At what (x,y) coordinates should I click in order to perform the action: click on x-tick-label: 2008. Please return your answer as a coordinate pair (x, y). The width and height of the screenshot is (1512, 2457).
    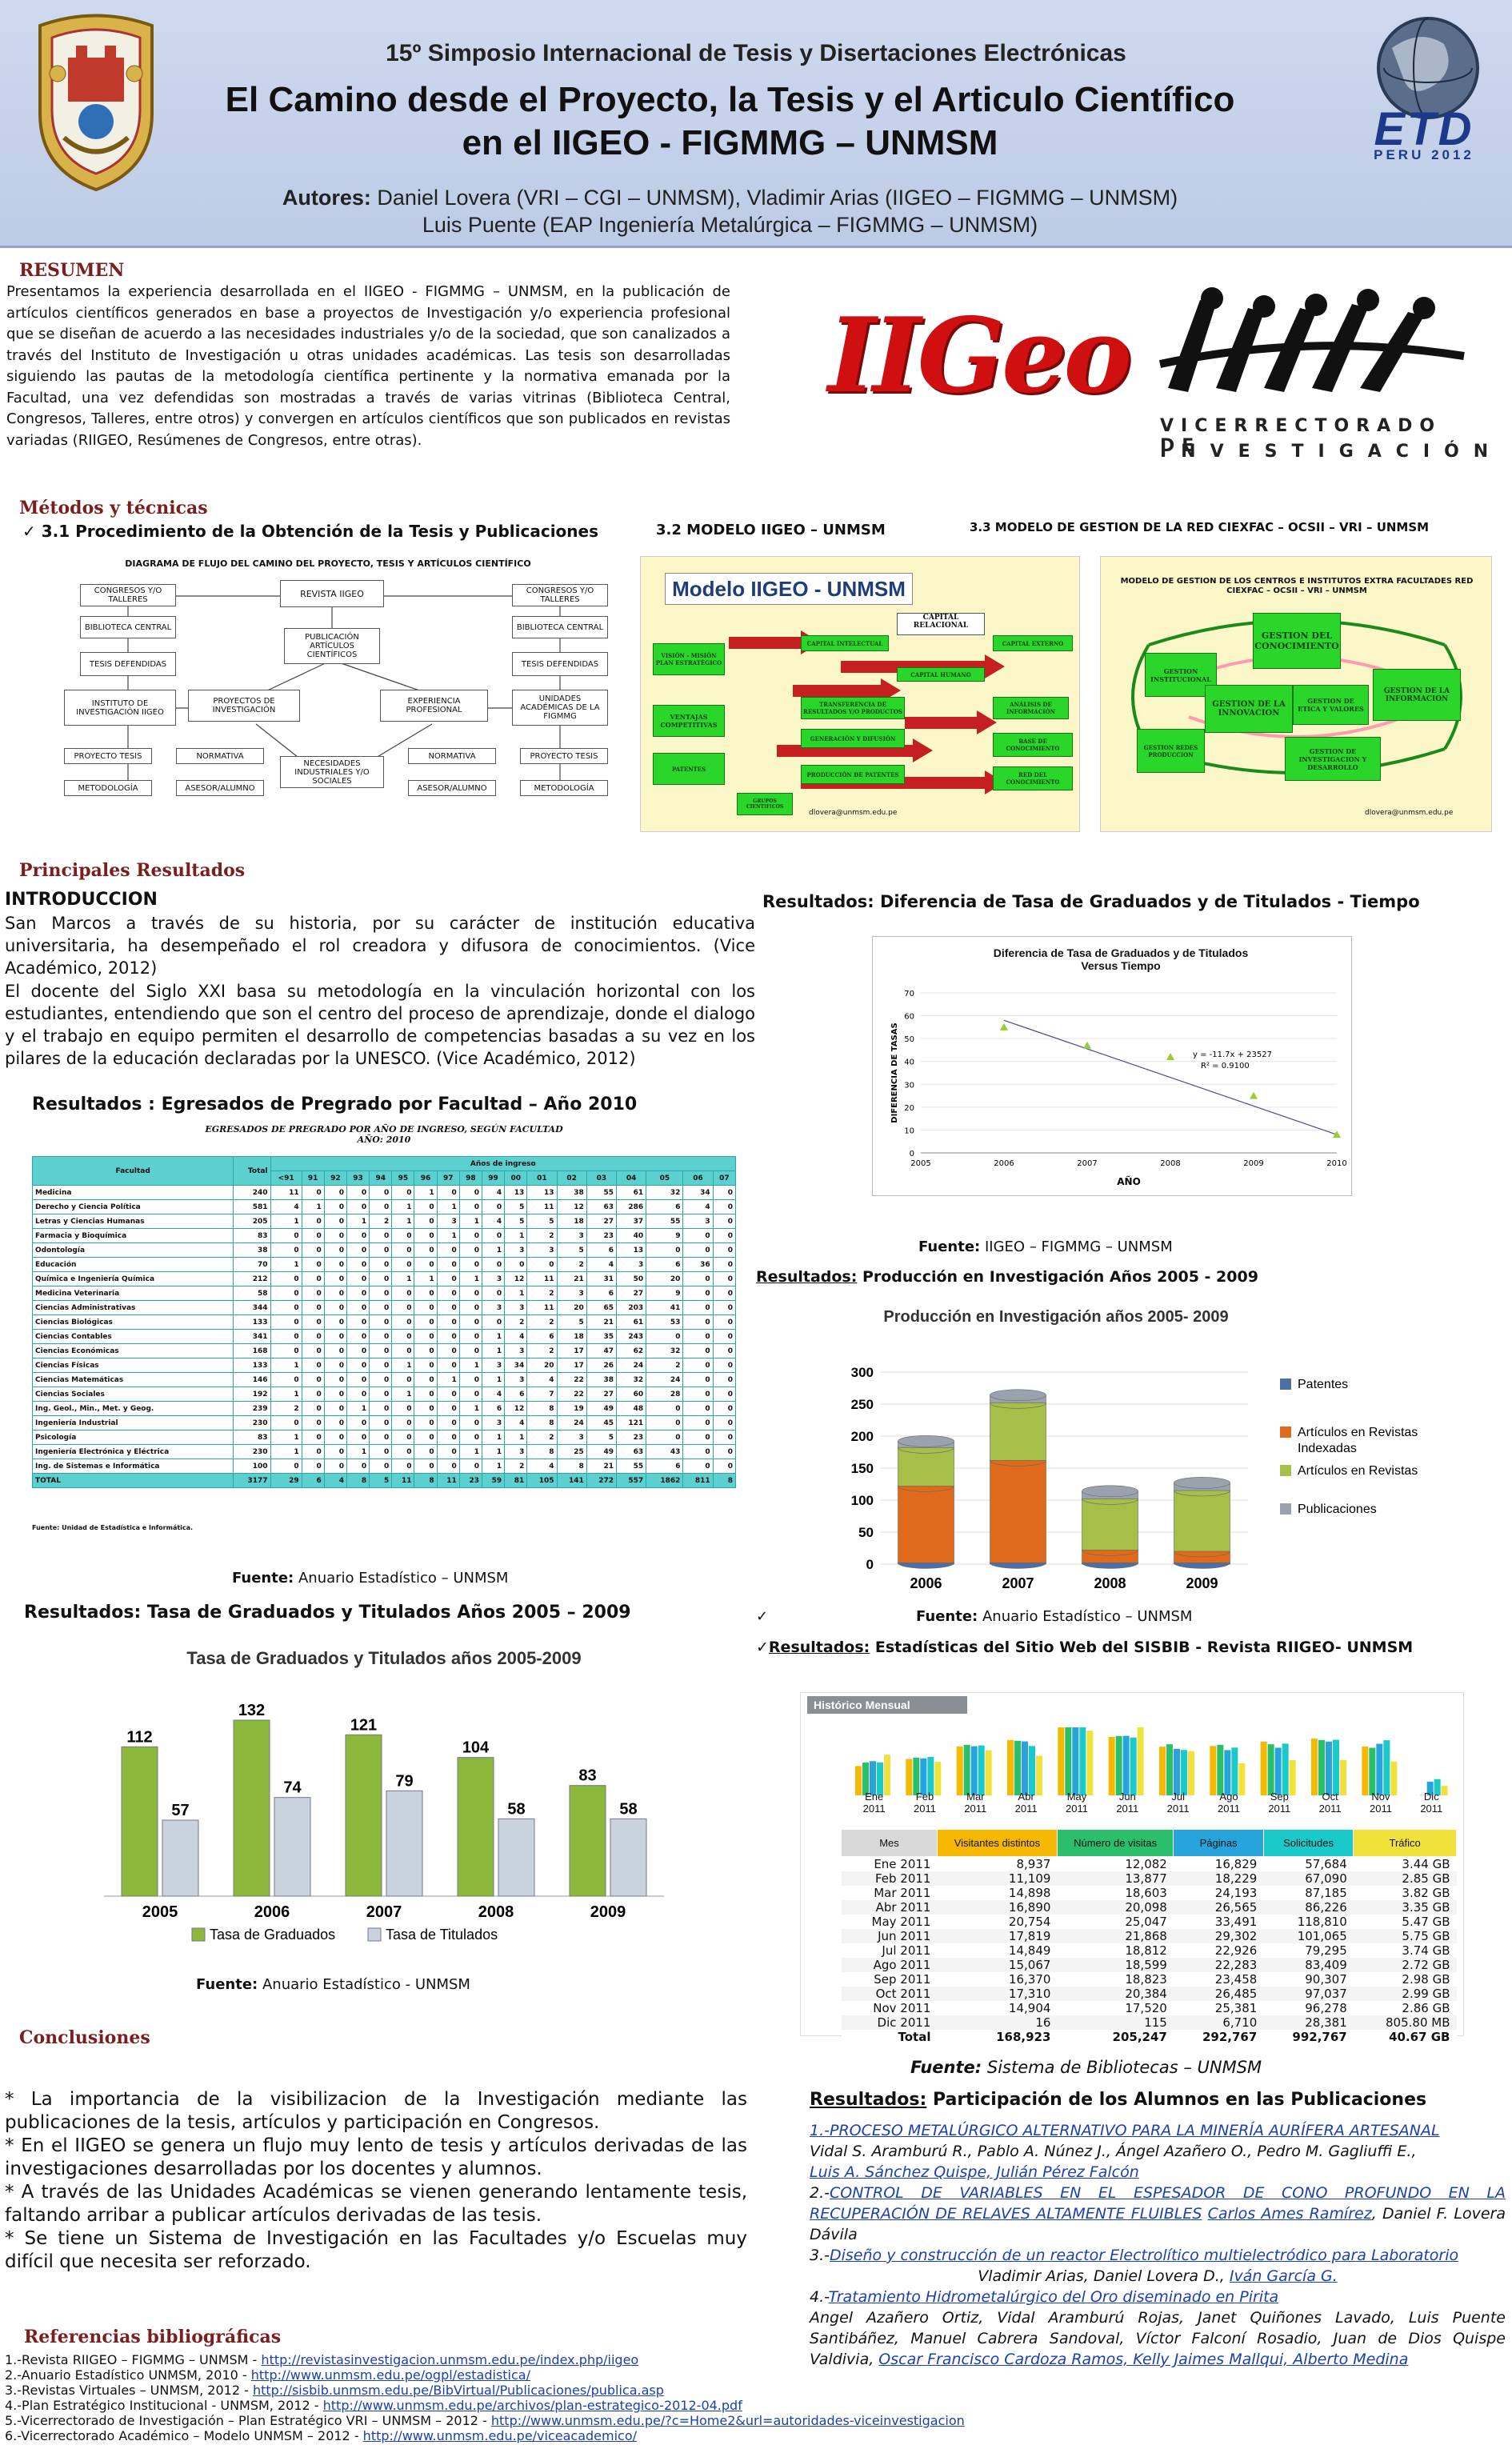
    Looking at the image, I should click on (1110, 1583).